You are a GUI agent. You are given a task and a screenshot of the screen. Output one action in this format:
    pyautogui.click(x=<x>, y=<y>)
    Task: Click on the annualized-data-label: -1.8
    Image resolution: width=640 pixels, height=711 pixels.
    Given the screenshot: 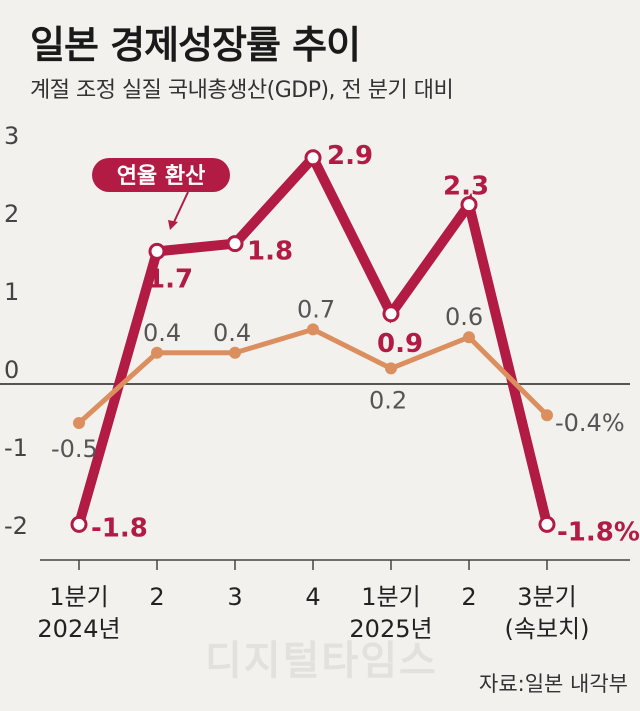 What is the action you would take?
    pyautogui.click(x=119, y=528)
    